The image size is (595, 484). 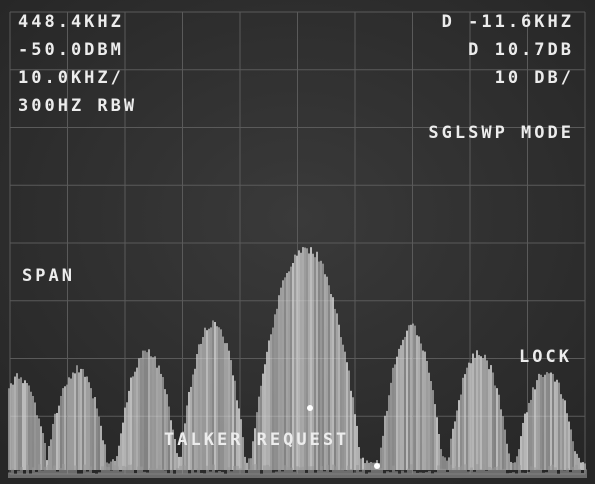 What do you see at coordinates (501, 133) in the screenshot?
I see `sweep-mode: SGLSWP MODE` at bounding box center [501, 133].